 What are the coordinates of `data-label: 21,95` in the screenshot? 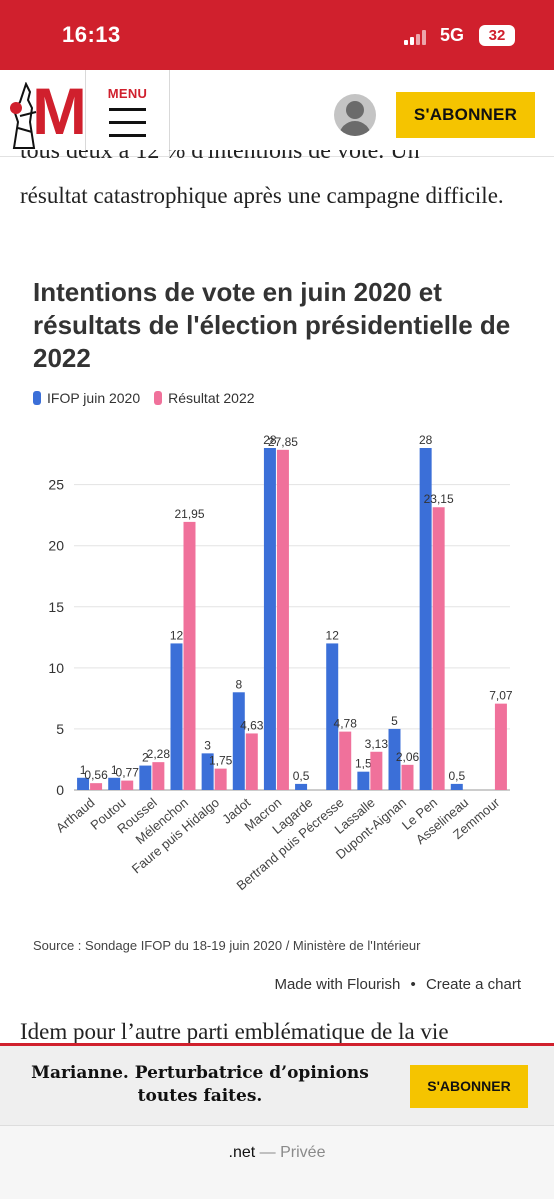 It's located at (189, 514).